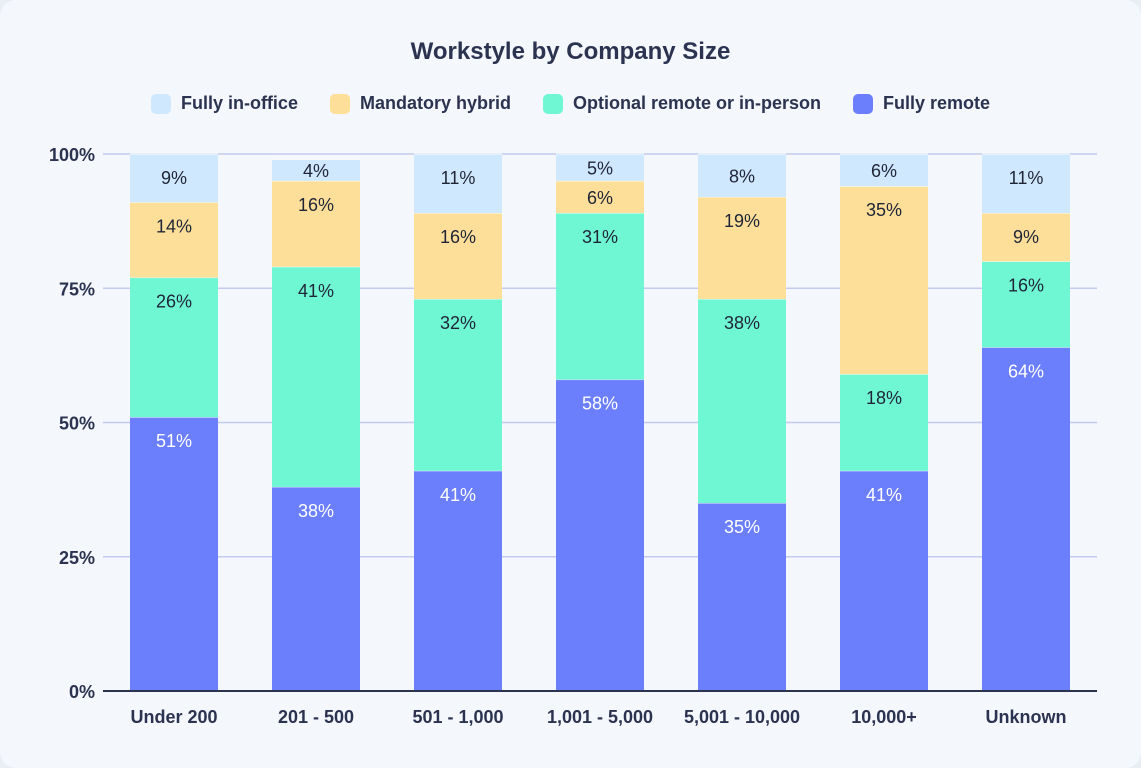 Image resolution: width=1141 pixels, height=768 pixels. I want to click on data-label: 51%, so click(174, 441).